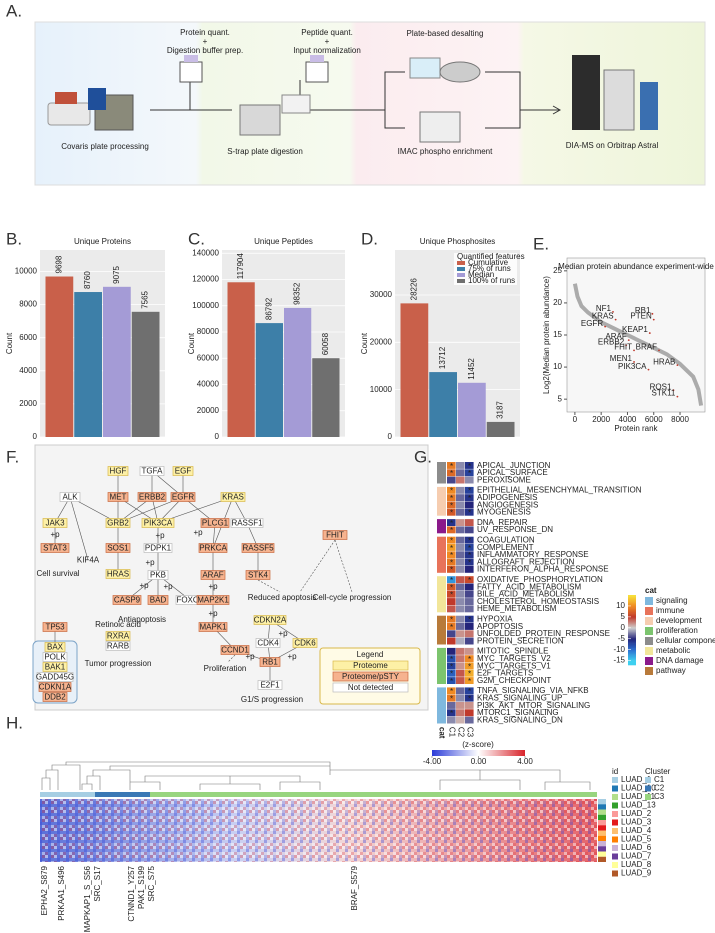  What do you see at coordinates (526, 561) in the screenshot?
I see `row-label: ALLOGRAFT_REJECTION` at bounding box center [526, 561].